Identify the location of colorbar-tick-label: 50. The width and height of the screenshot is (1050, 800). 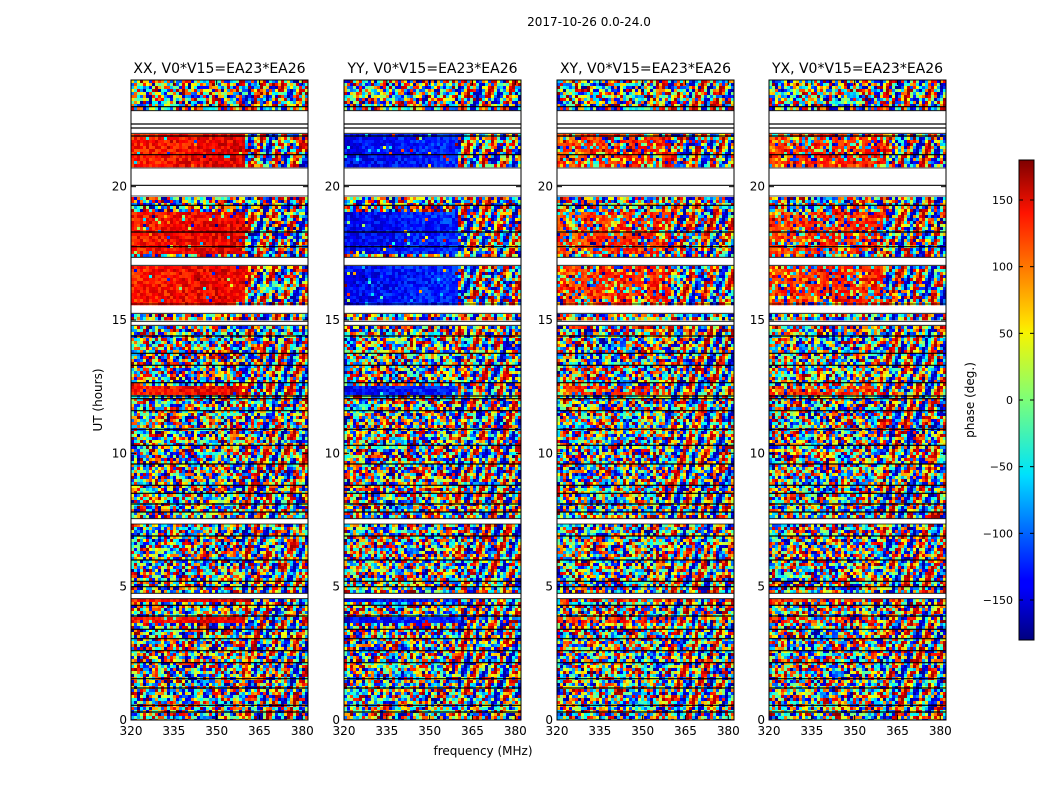
(1006, 333).